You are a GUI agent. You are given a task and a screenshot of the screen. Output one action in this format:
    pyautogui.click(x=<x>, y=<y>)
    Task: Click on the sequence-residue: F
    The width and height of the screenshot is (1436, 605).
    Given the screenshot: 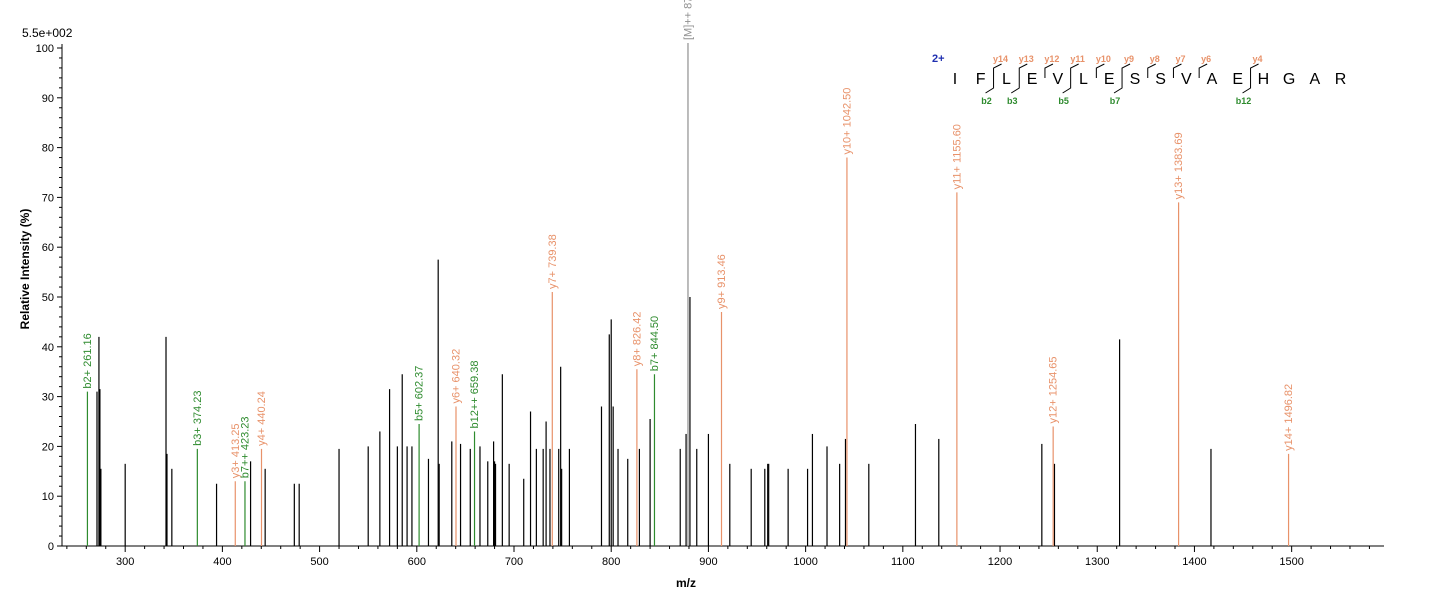 What is the action you would take?
    pyautogui.click(x=981, y=79)
    